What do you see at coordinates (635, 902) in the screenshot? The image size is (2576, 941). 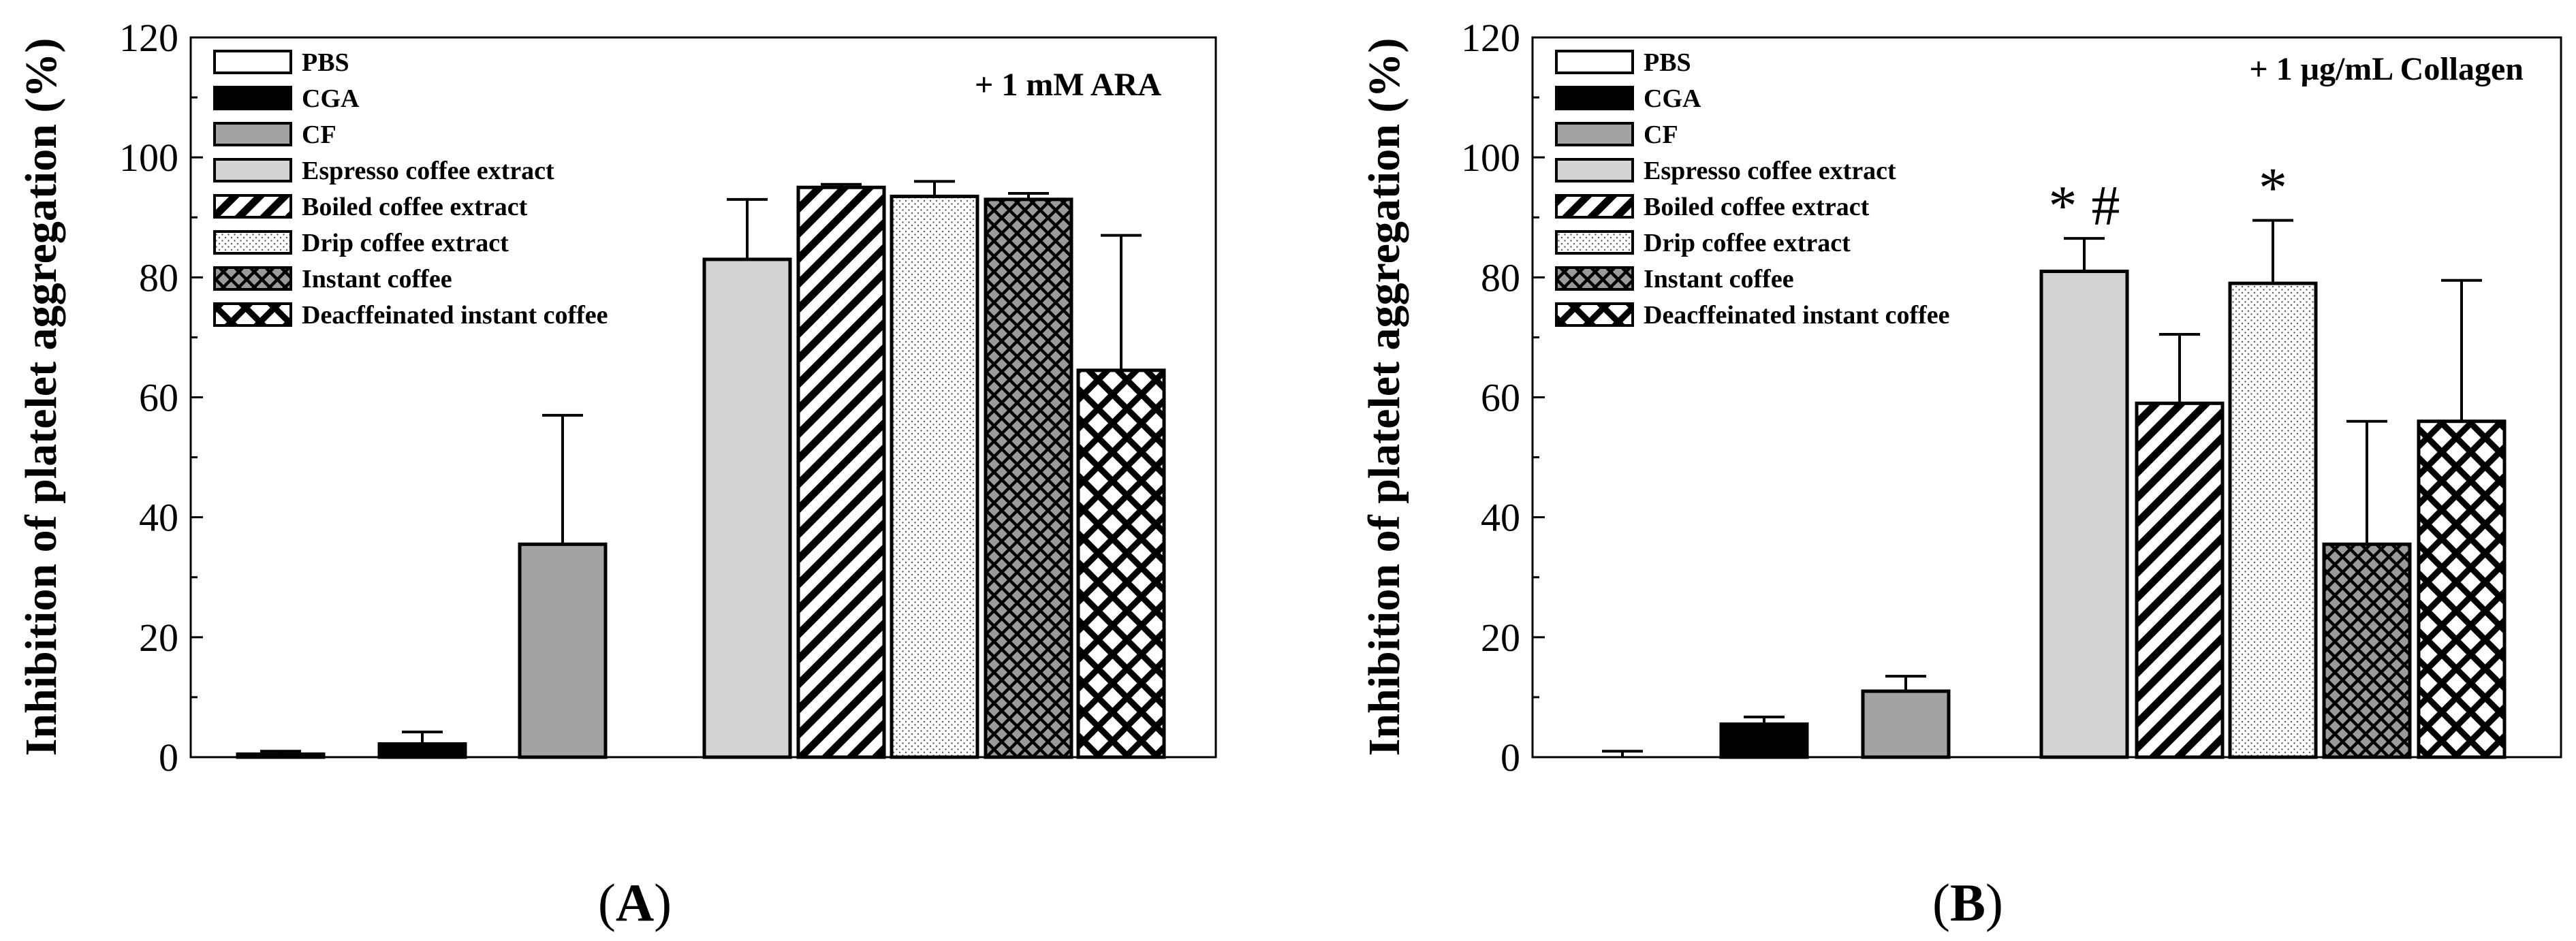 I see `panel-label-a: (A)` at bounding box center [635, 902].